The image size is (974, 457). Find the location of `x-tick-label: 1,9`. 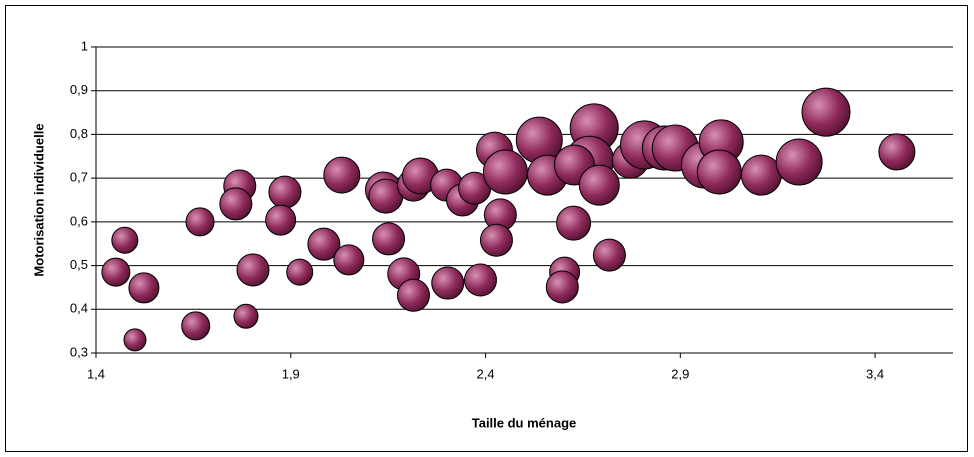

x-tick-label: 1,9 is located at coordinates (291, 373).